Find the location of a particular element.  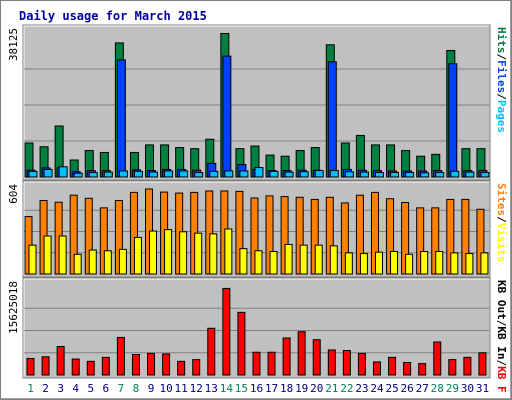

x-tick-label: 5 is located at coordinates (90, 388).